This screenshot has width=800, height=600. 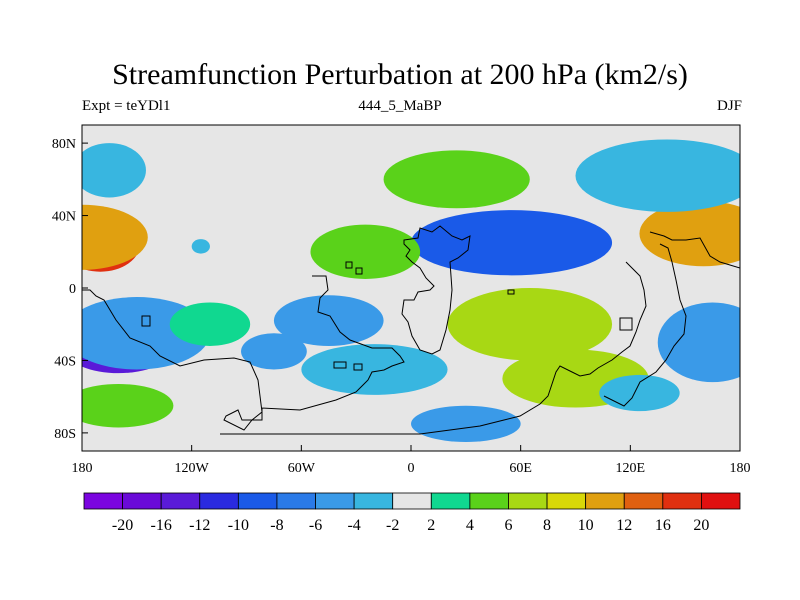 I want to click on colorbar-label: -16, so click(x=161, y=525).